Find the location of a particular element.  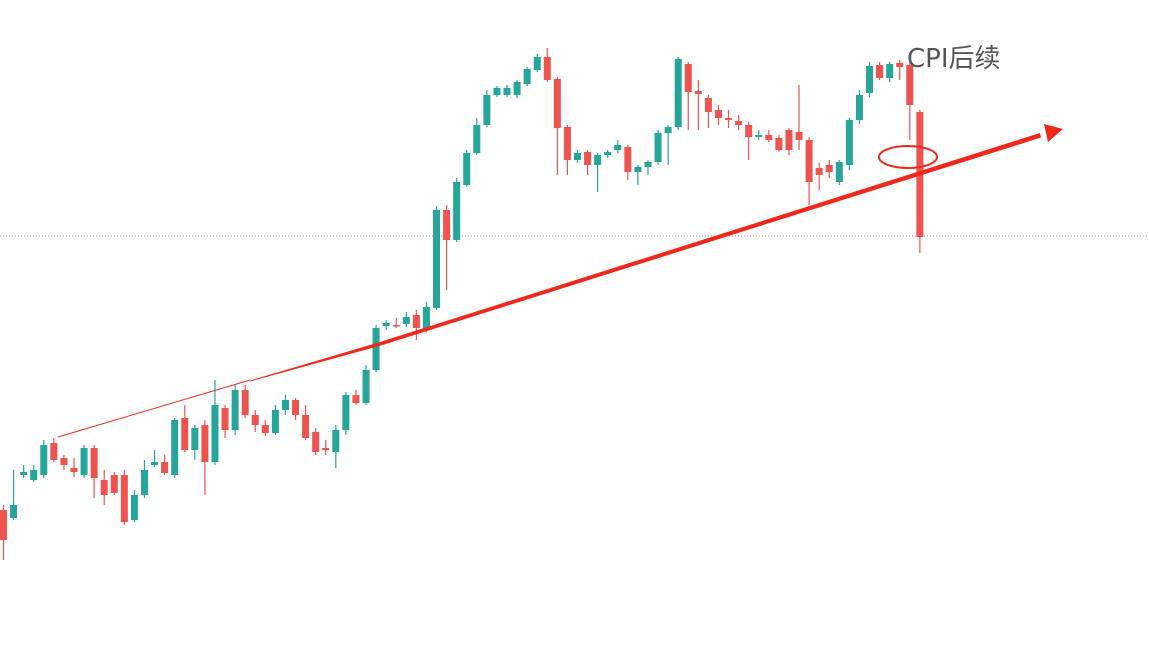

trendline-arrowhead is located at coordinates (1053, 133).